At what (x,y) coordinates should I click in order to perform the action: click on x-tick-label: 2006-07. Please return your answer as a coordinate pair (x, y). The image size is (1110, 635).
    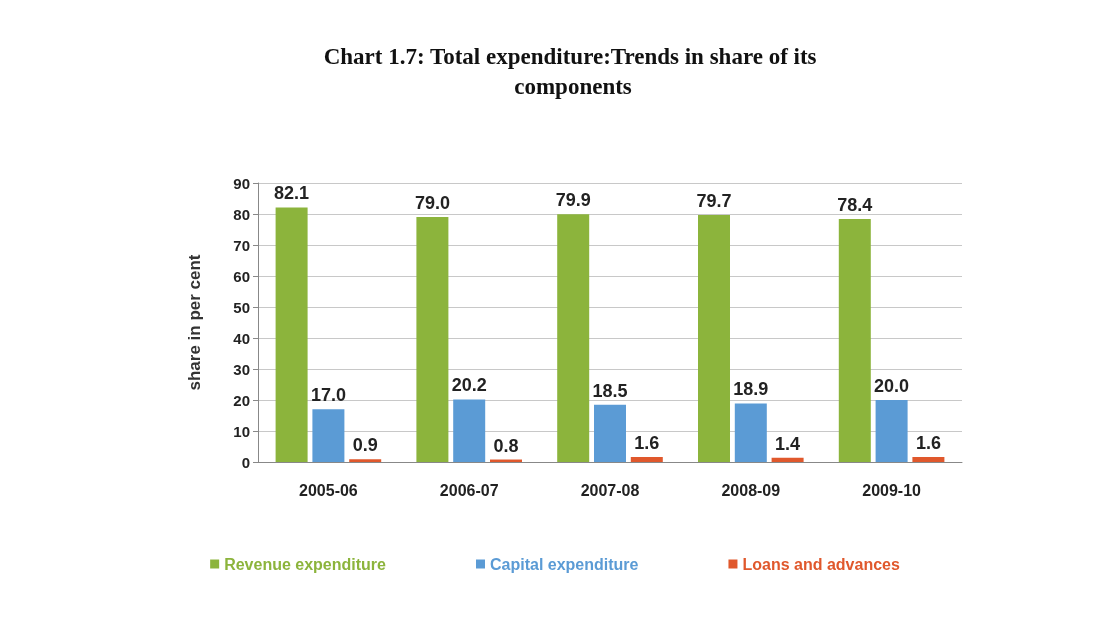
    Looking at the image, I should click on (469, 490).